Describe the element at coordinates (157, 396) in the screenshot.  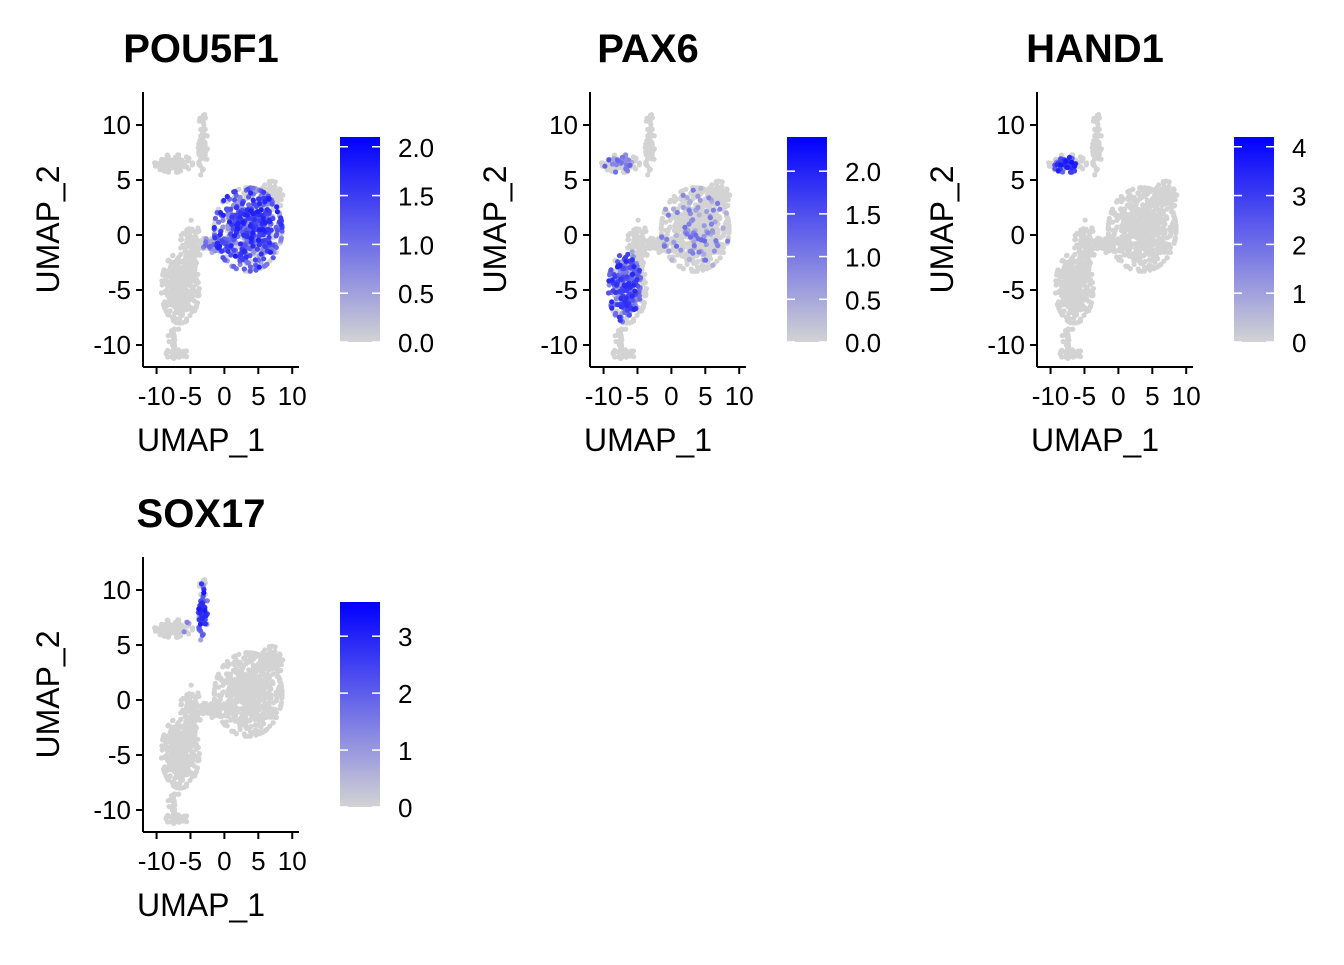
I see `x-tick-label: -10` at that location.